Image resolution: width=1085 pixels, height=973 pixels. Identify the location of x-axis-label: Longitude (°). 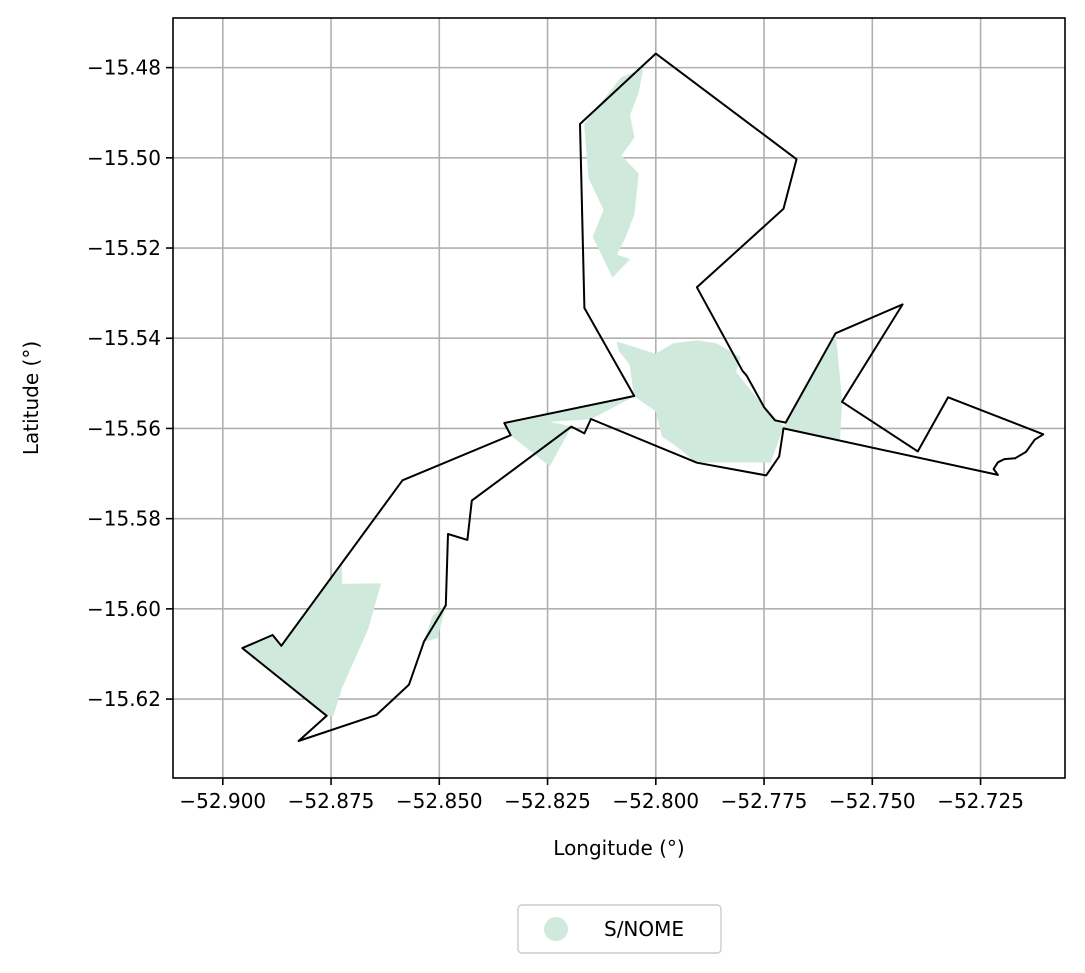
(618, 848).